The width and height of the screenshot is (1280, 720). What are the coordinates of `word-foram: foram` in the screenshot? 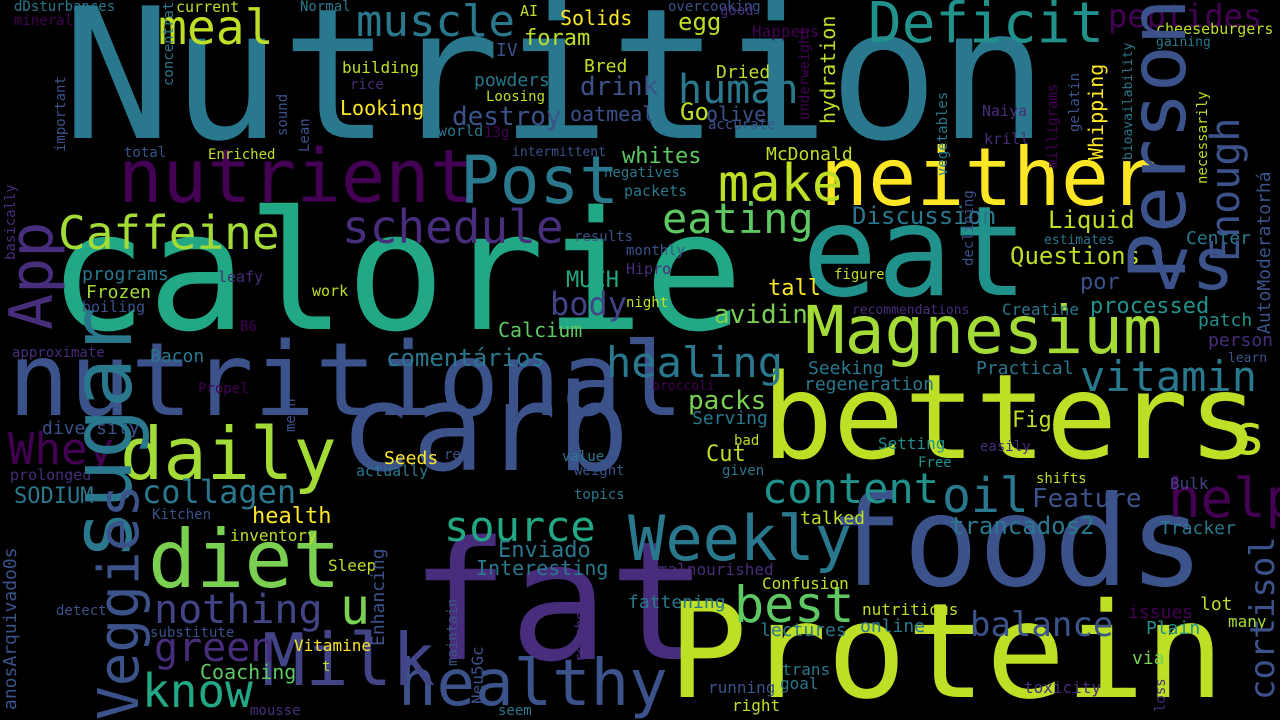 It's located at (557, 38).